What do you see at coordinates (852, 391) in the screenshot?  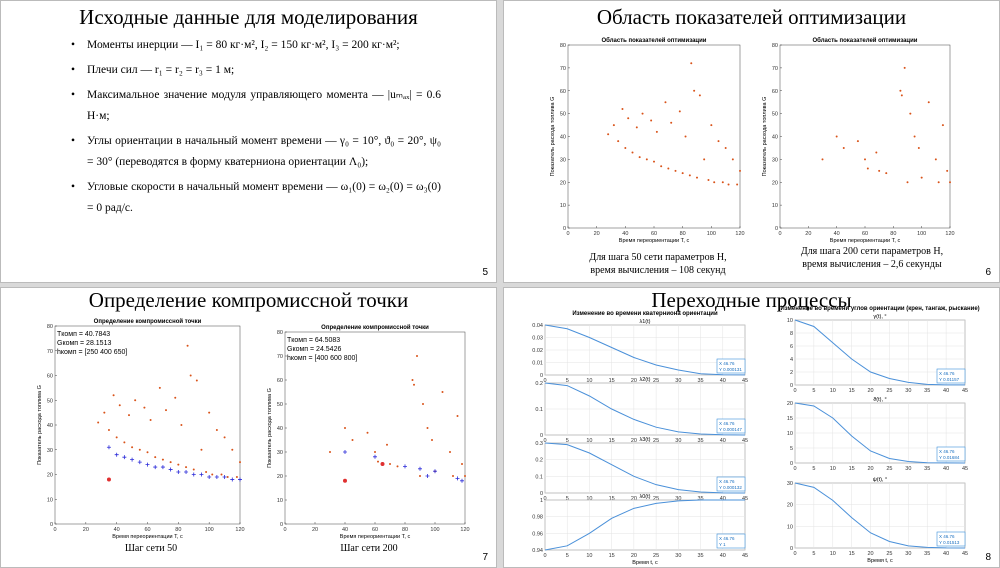 I see `x-tick-label: 15` at bounding box center [852, 391].